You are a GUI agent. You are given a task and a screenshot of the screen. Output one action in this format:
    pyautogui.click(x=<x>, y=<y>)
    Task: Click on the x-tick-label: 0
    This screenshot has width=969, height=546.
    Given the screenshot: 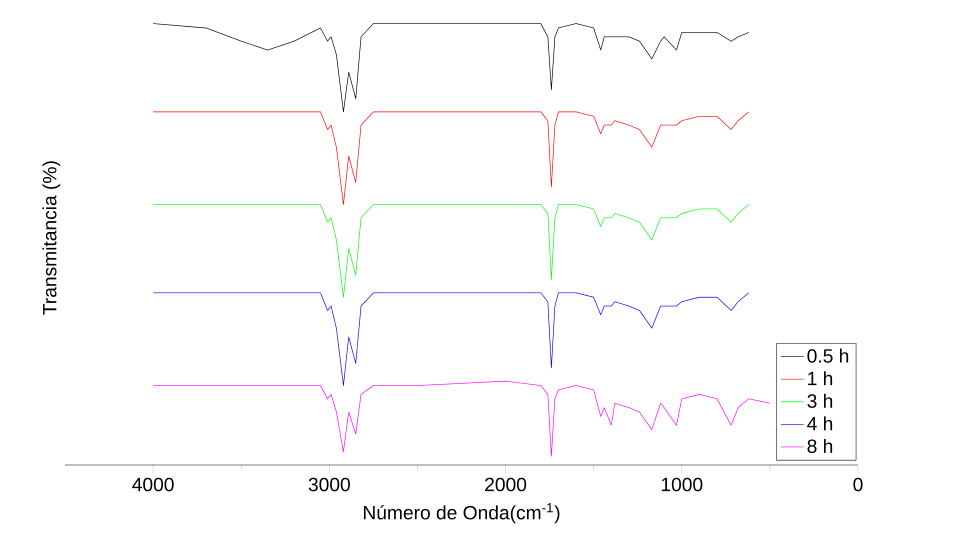 What is the action you would take?
    pyautogui.click(x=858, y=485)
    